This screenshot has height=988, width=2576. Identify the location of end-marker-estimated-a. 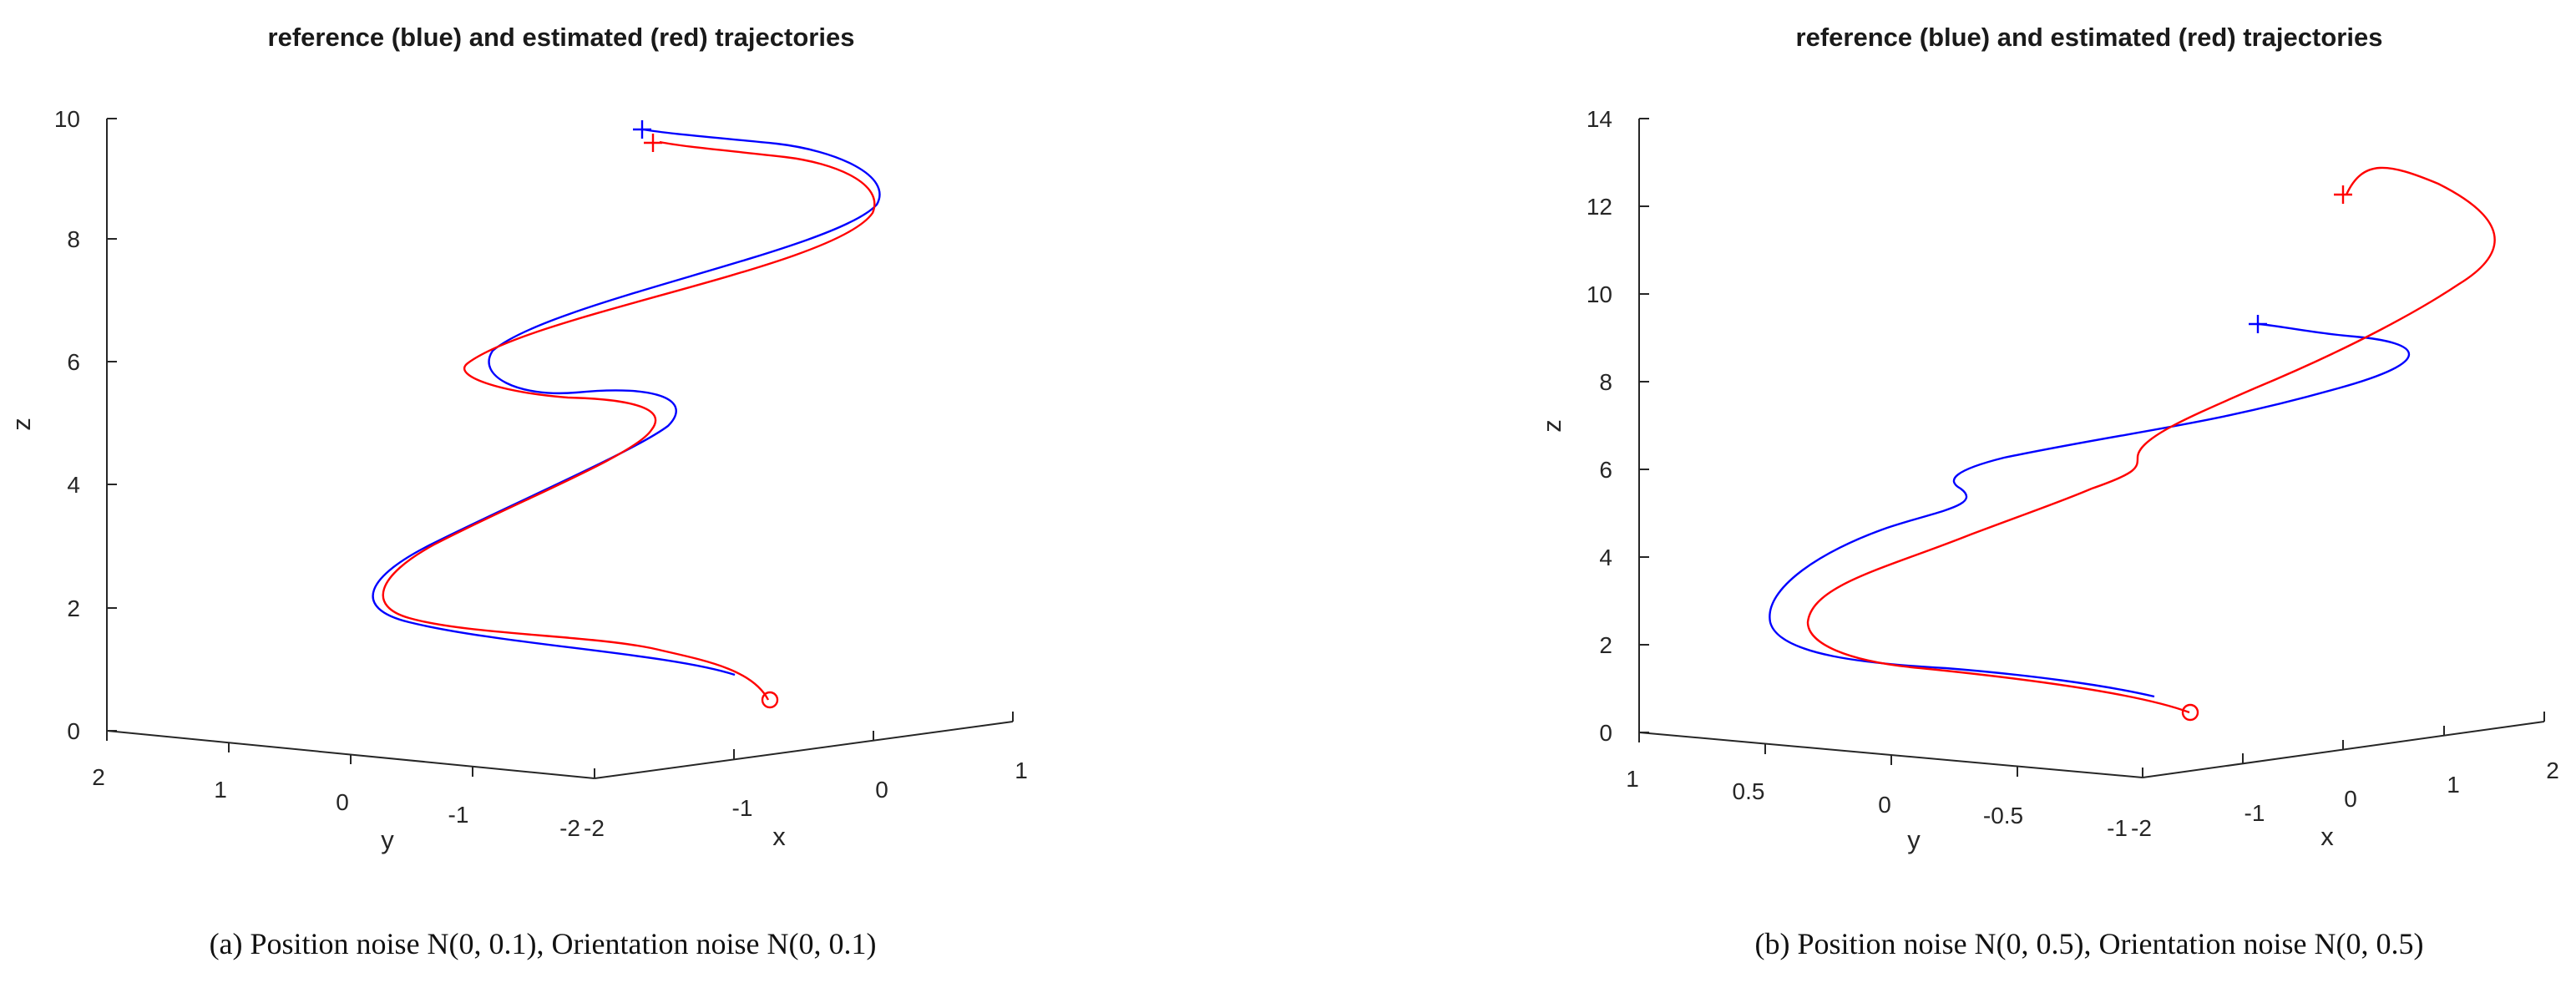
(653, 143).